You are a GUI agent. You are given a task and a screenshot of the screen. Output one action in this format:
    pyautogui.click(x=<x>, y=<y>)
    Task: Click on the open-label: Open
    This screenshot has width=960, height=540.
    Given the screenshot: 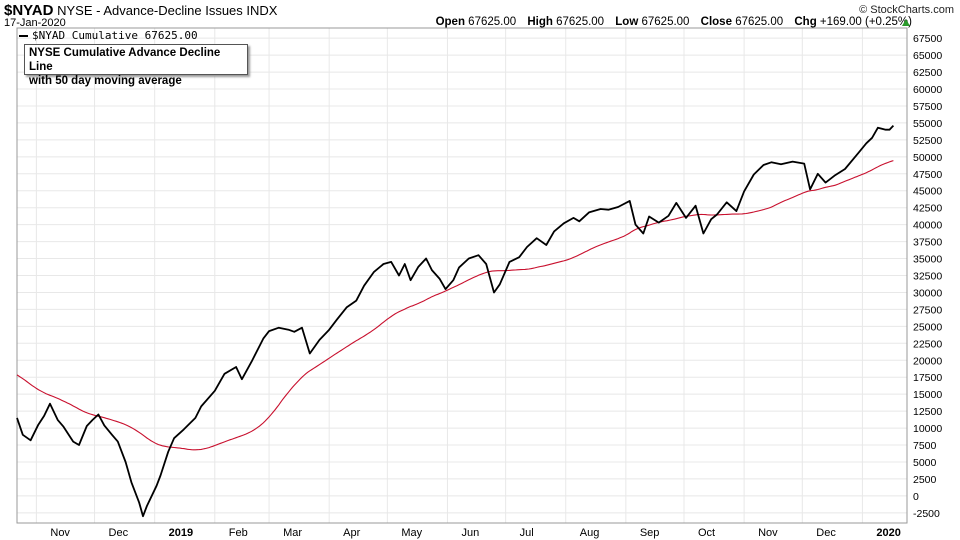 What is the action you would take?
    pyautogui.click(x=450, y=22)
    